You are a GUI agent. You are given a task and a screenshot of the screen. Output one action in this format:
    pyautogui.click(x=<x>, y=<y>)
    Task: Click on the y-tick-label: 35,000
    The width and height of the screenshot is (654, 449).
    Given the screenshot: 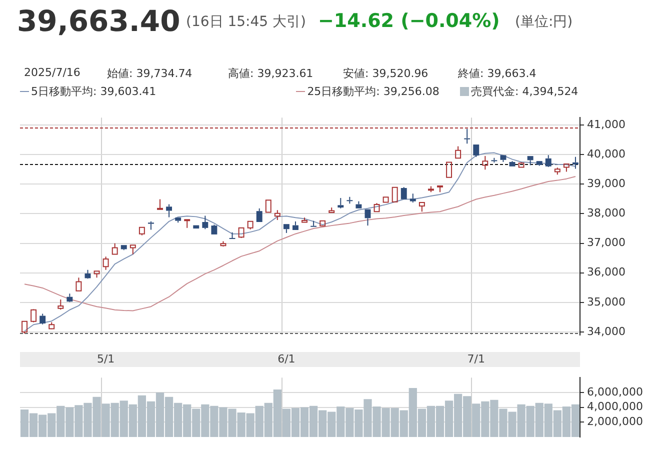 What is the action you would take?
    pyautogui.click(x=606, y=301)
    